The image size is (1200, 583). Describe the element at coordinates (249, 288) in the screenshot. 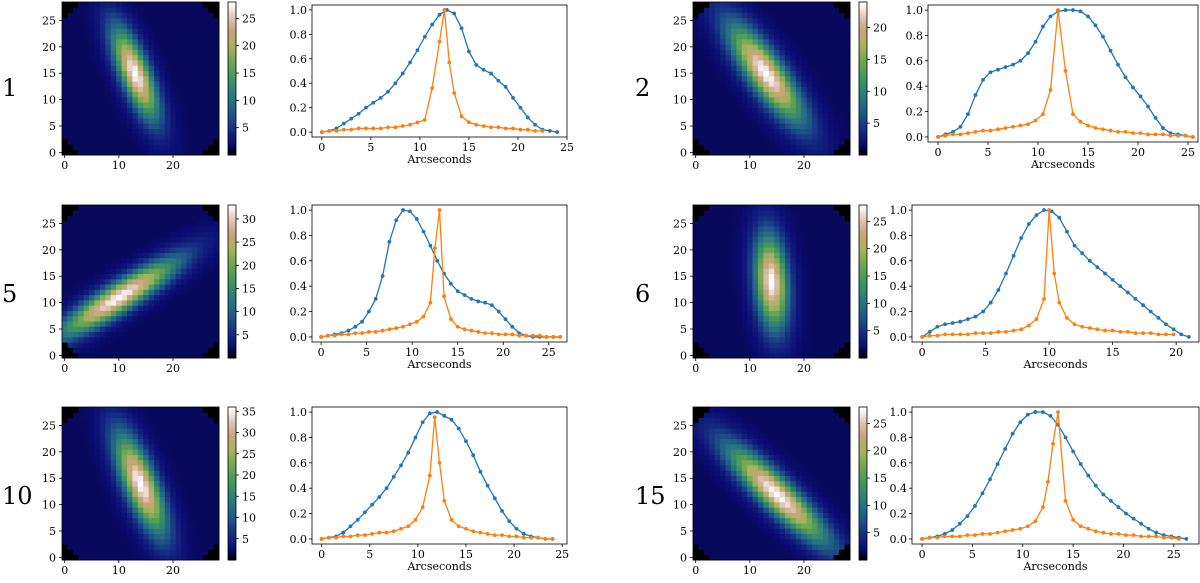

I see `colorbar-tick-label: 15` at that location.